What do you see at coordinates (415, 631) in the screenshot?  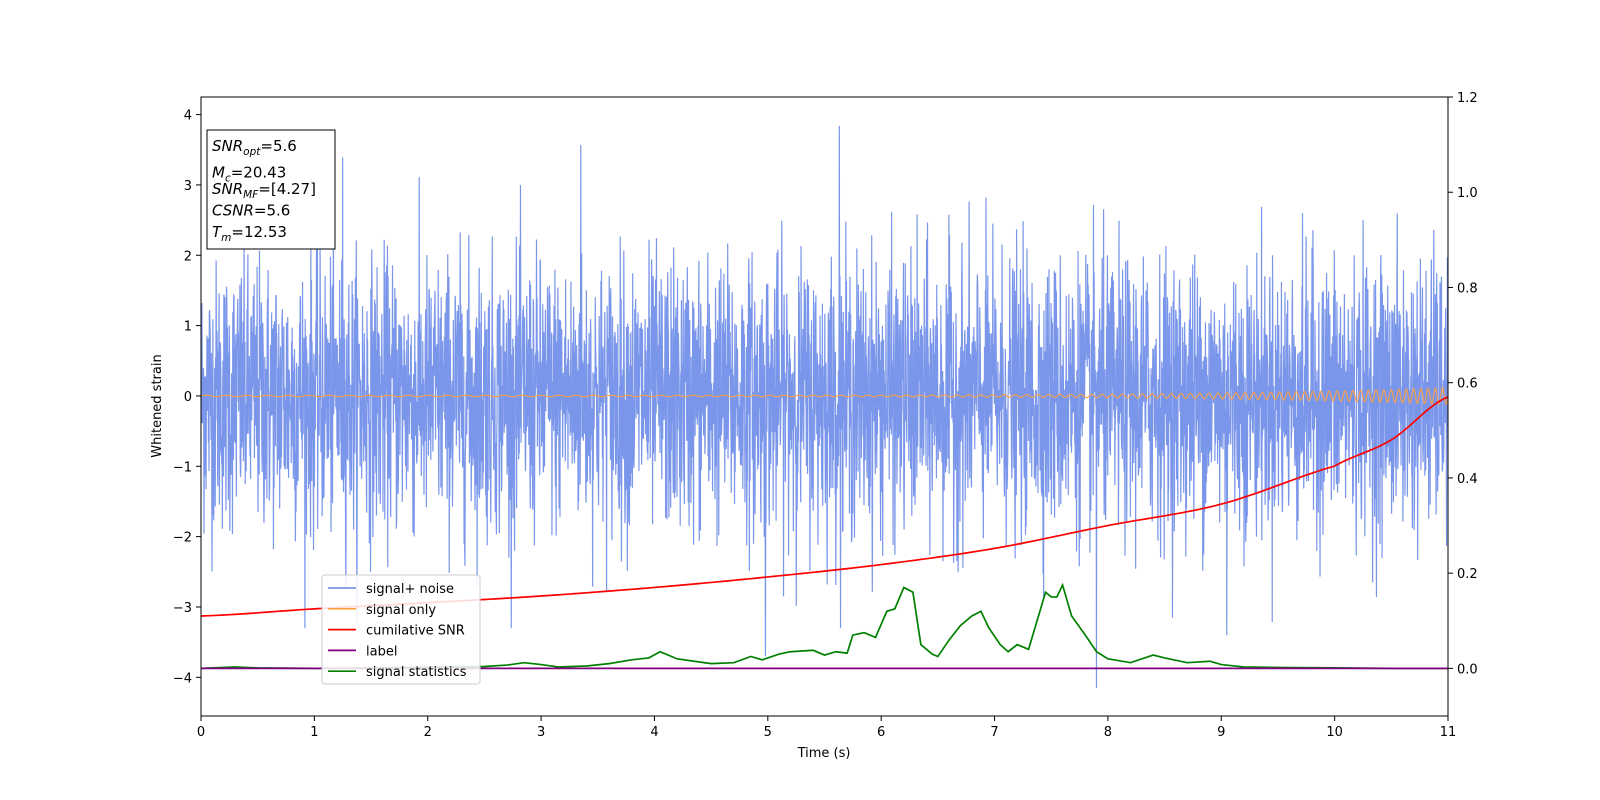 I see `legend-label: cumilative SNR` at bounding box center [415, 631].